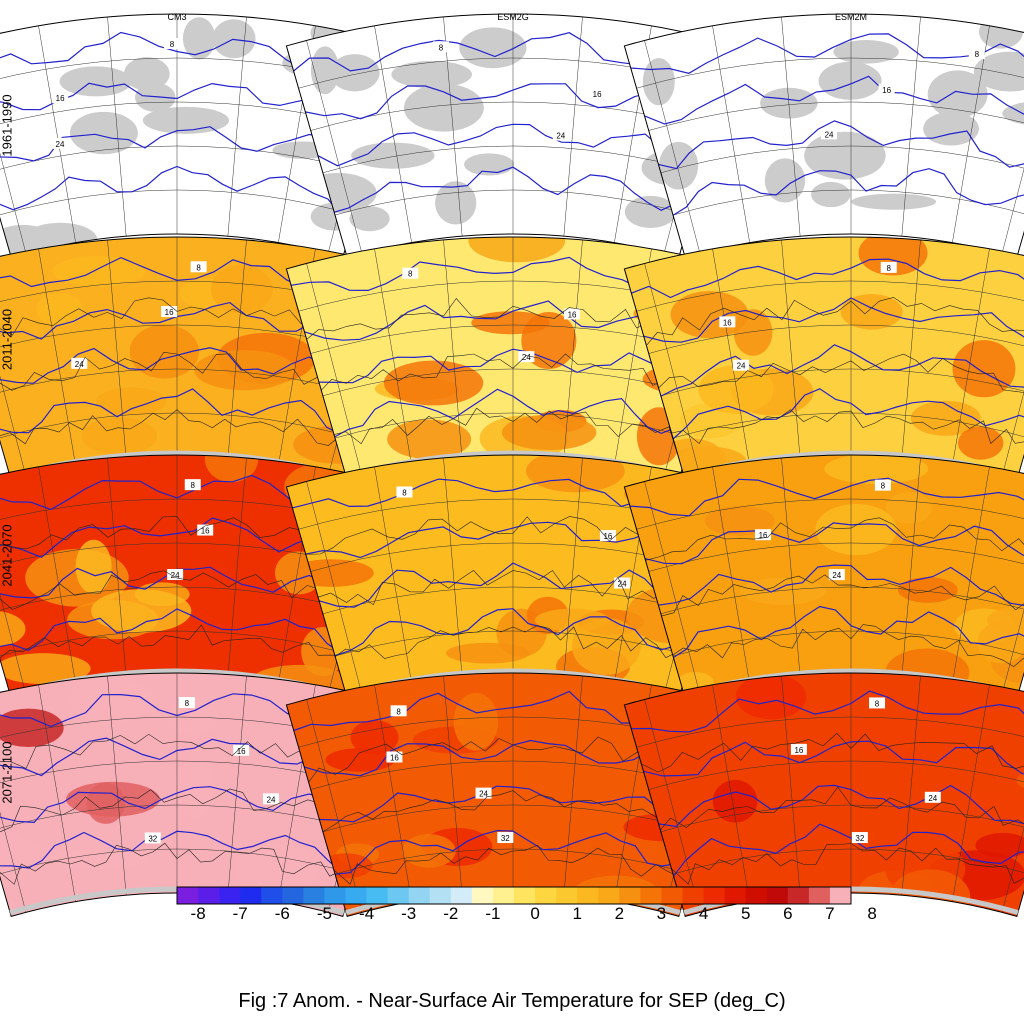 The image size is (1024, 1024). Describe the element at coordinates (324, 913) in the screenshot. I see `colorbar-tick-label: -5` at that location.